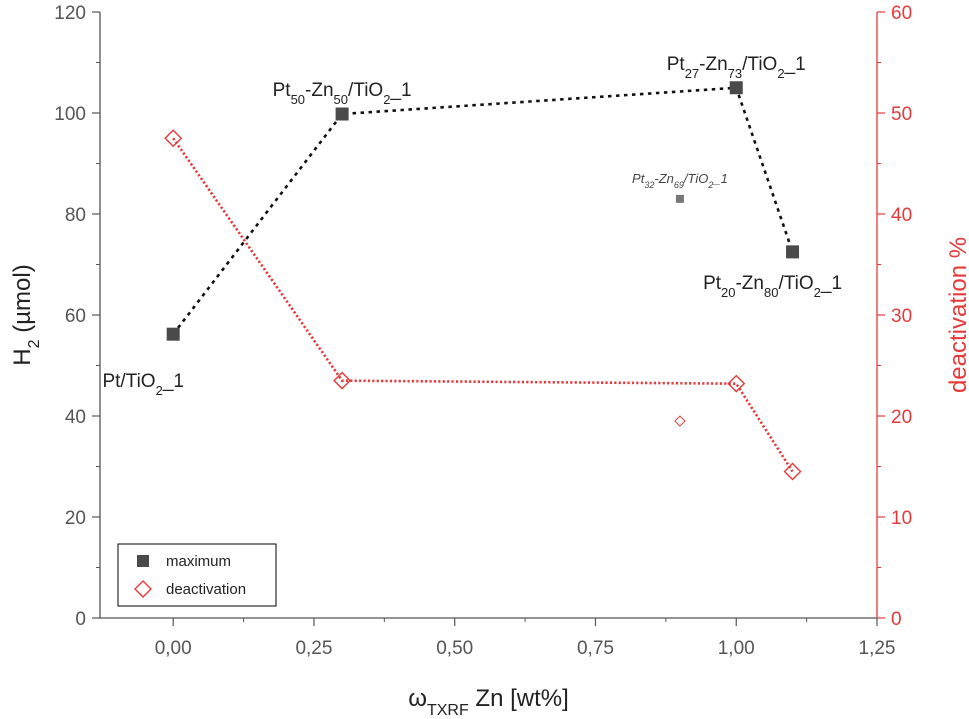  I want to click on x-tick-label: 0,75, so click(595, 648).